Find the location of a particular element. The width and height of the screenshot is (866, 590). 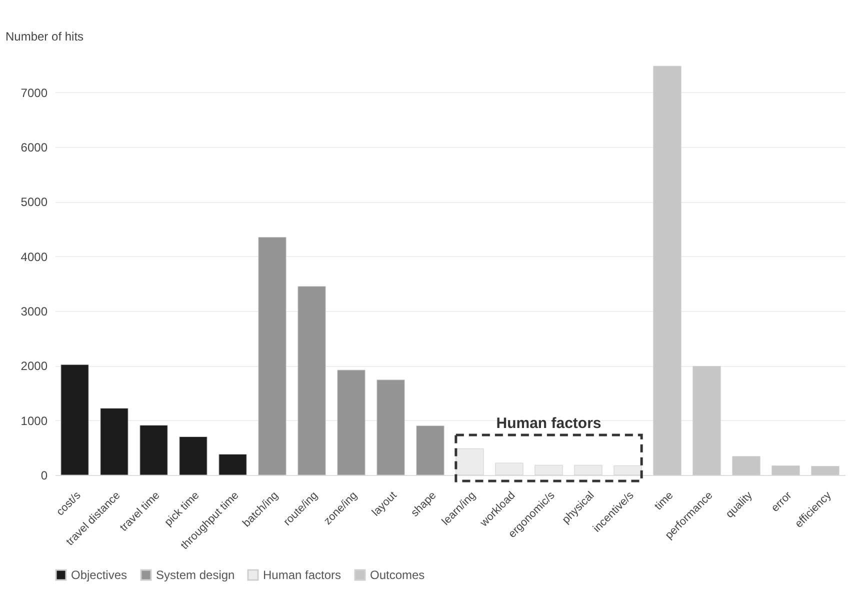

legend-label: Outcomes is located at coordinates (397, 575).